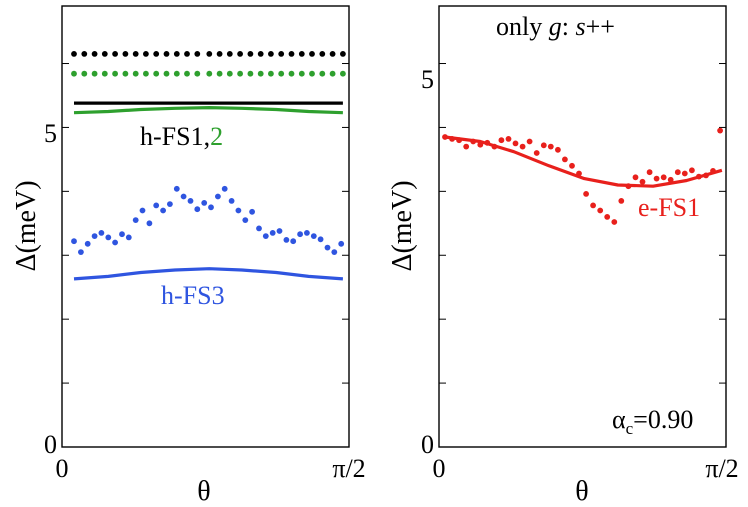 This screenshot has width=748, height=507. What do you see at coordinates (175, 136) in the screenshot?
I see `label-h-fs1-text: h-FS1,` at bounding box center [175, 136].